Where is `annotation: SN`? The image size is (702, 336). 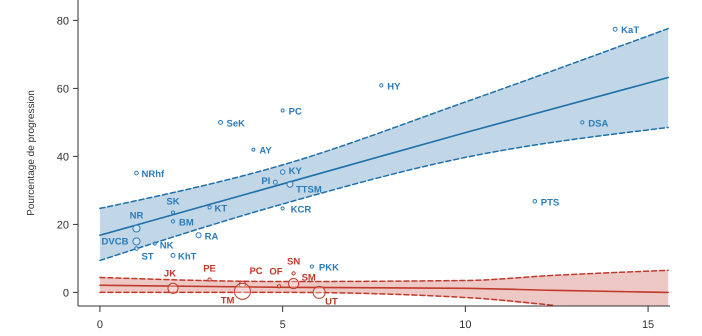
annotation: SN is located at coordinates (293, 262).